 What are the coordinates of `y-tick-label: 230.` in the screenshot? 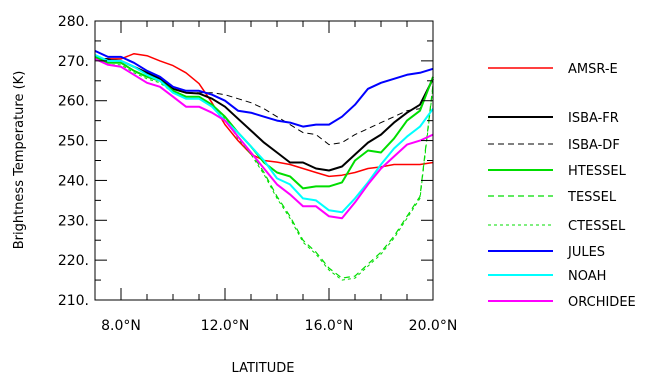 It's located at (73, 221).